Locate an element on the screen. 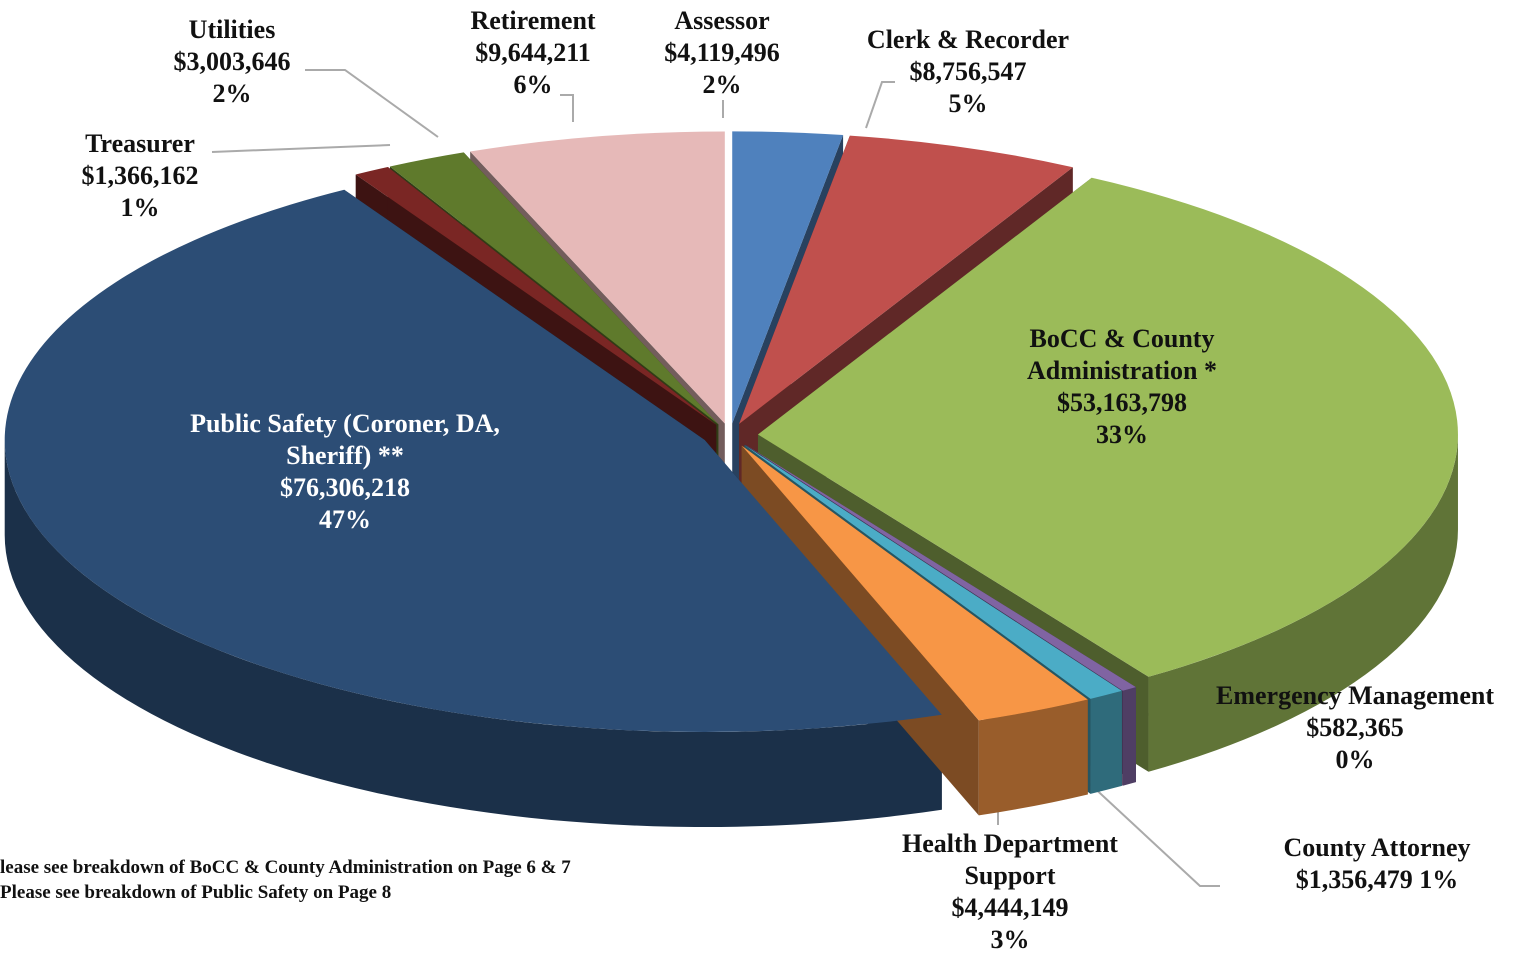 The width and height of the screenshot is (1531, 956). data-label: Emergency Management $582,365 0% is located at coordinates (1355, 728).